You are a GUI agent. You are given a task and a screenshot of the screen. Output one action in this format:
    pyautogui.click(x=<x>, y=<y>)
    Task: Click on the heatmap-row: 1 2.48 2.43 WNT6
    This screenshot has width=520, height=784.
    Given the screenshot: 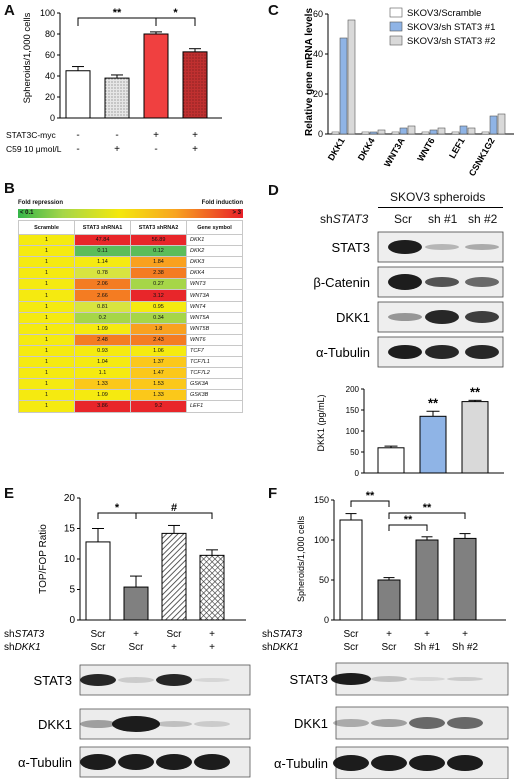 What is the action you would take?
    pyautogui.click(x=130, y=339)
    